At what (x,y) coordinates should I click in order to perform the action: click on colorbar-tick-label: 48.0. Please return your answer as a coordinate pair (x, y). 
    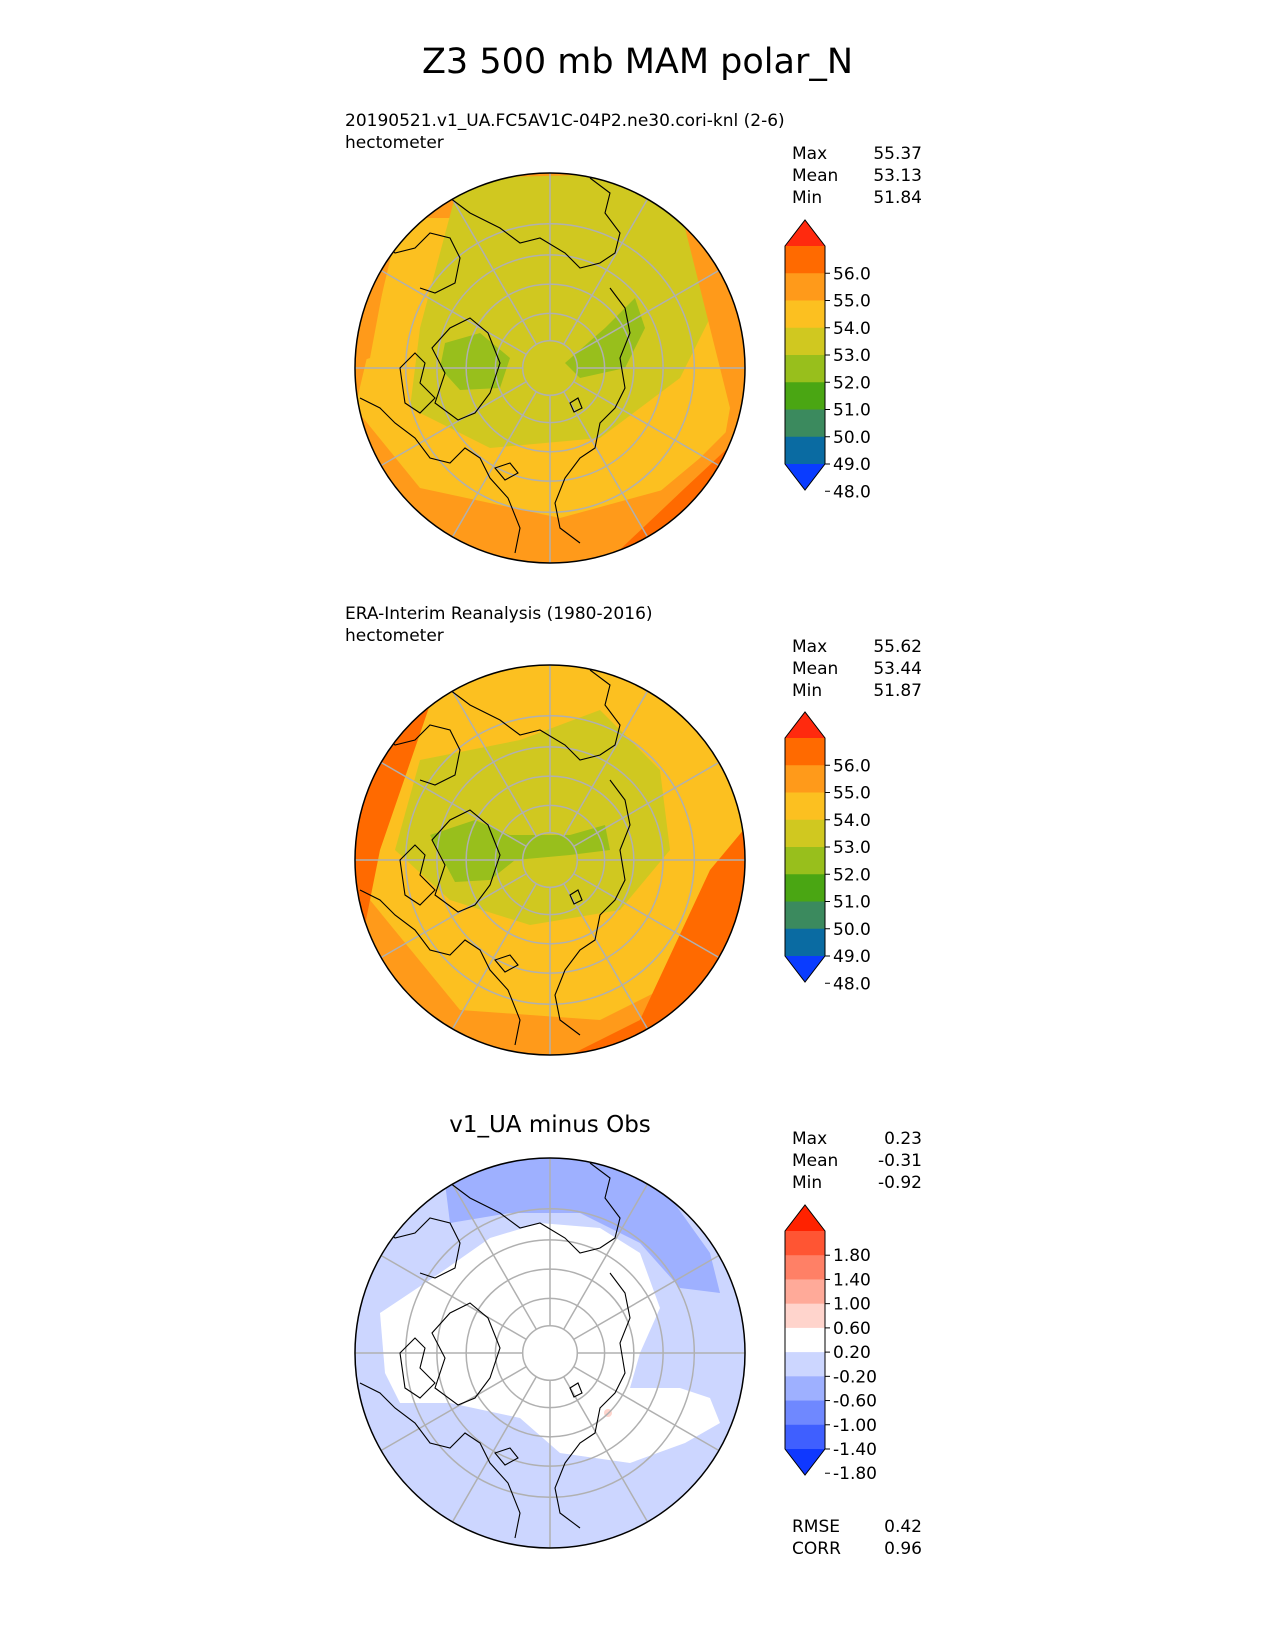
    Looking at the image, I should click on (852, 492).